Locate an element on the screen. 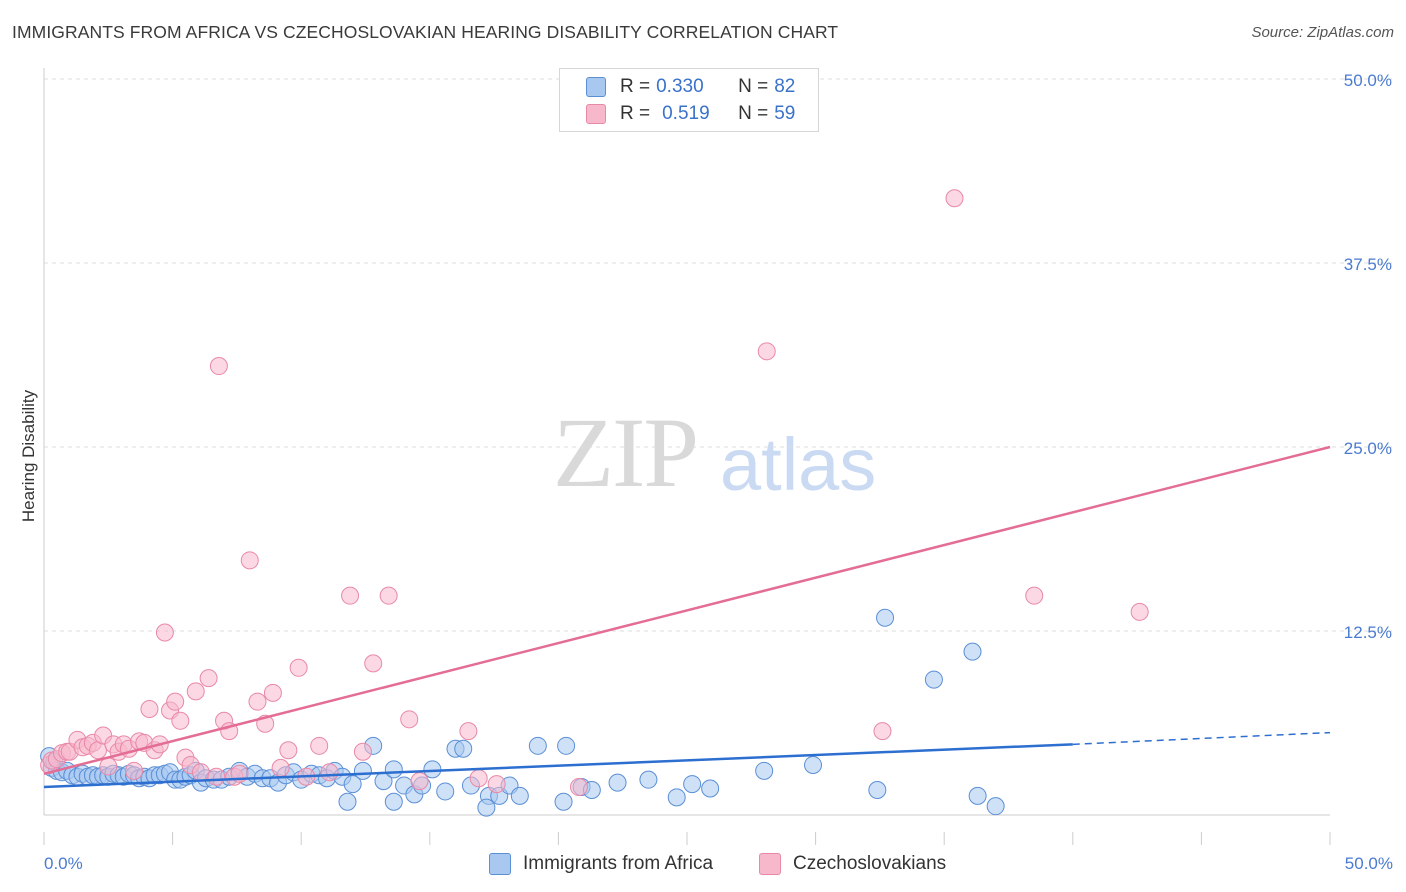 The height and width of the screenshot is (892, 1406). legend-item-immigrants-from-africa: Immigrants from Africa is located at coordinates (601, 864).